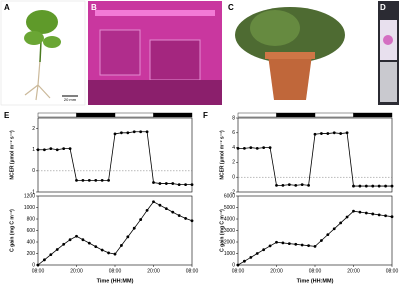 Image resolution: width=400 pixels, height=298 pixels. Describe the element at coordinates (31, 231) in the screenshot. I see `y-tick-label: 600` at that location.